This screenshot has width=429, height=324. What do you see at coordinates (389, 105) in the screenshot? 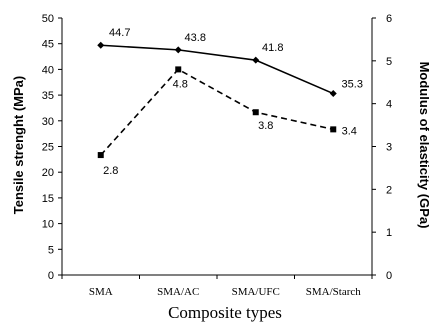
I see `right-tick-label: 4` at bounding box center [389, 105].